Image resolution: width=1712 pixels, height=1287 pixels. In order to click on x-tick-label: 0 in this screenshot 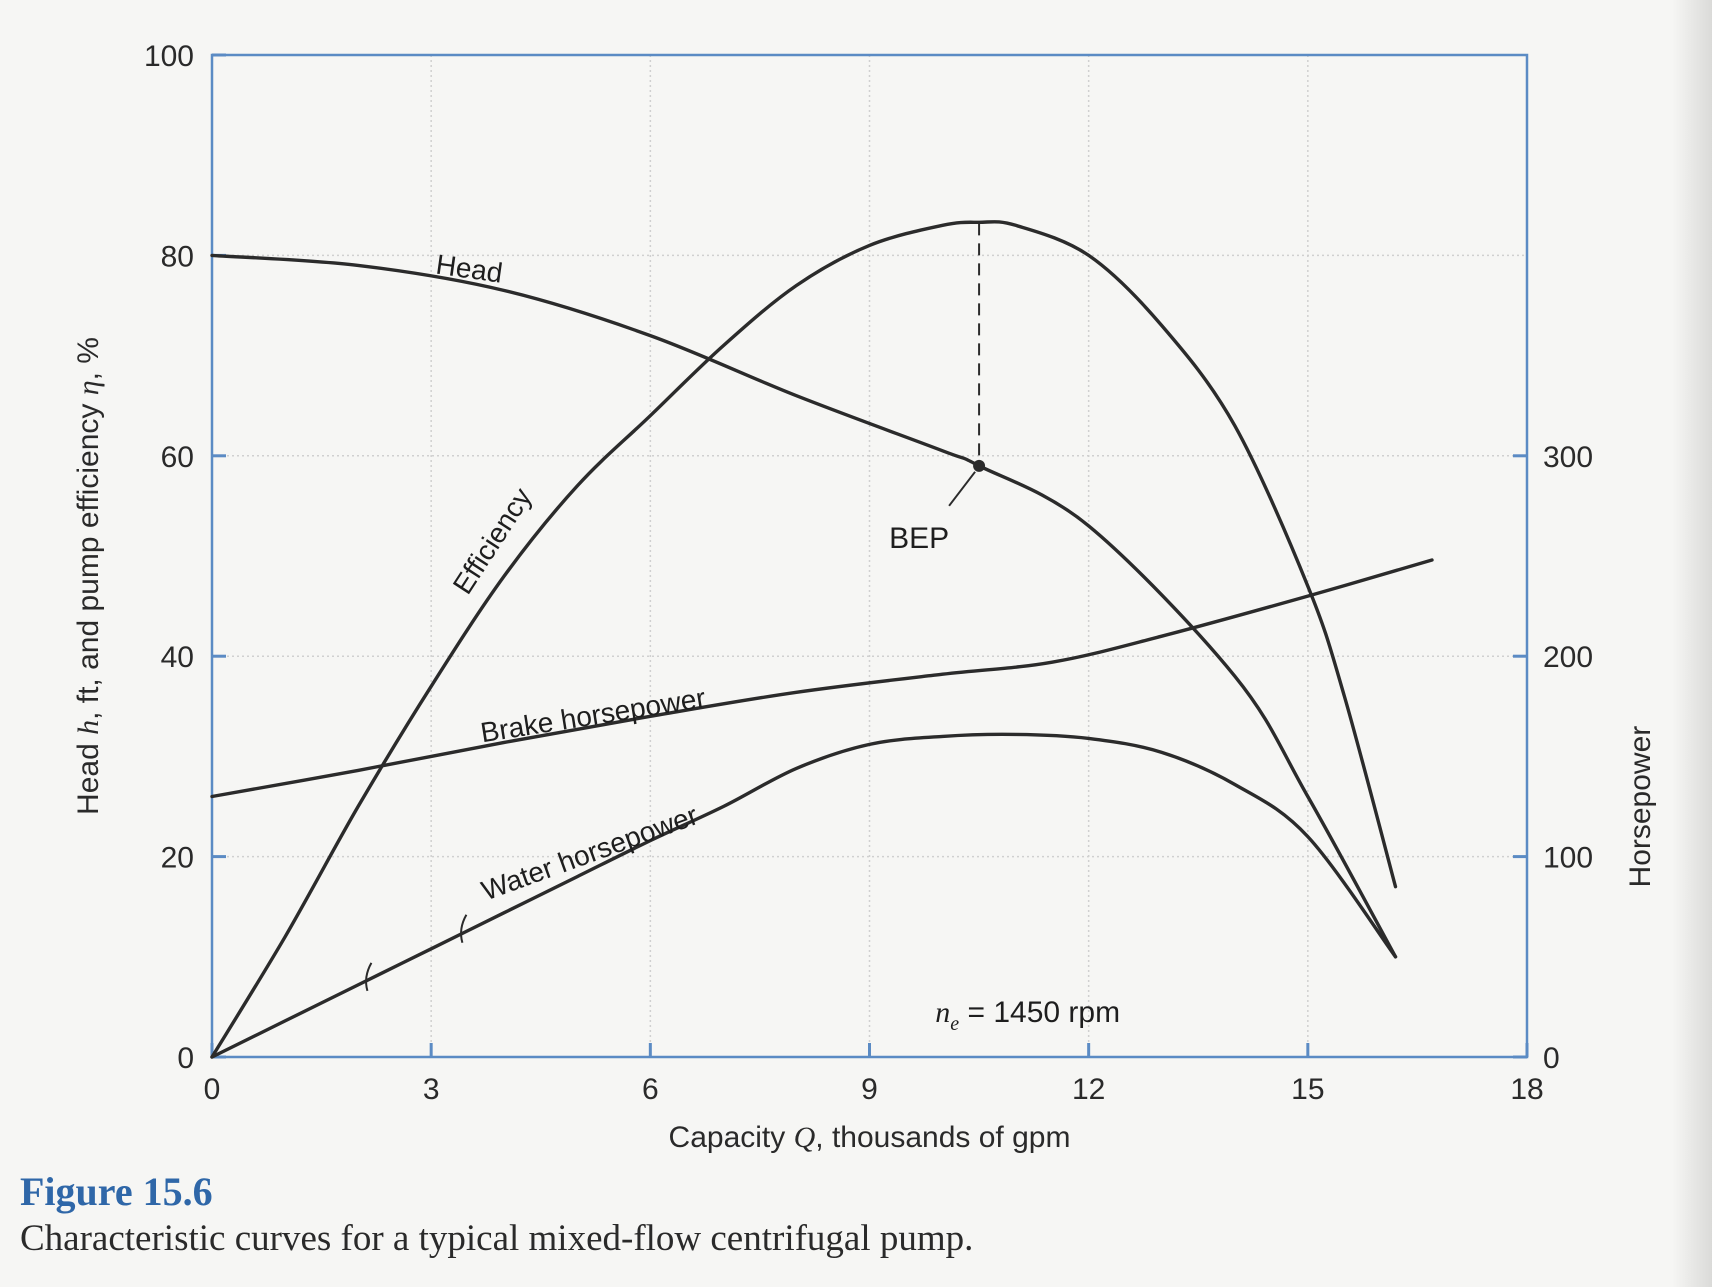, I will do `click(212, 1089)`.